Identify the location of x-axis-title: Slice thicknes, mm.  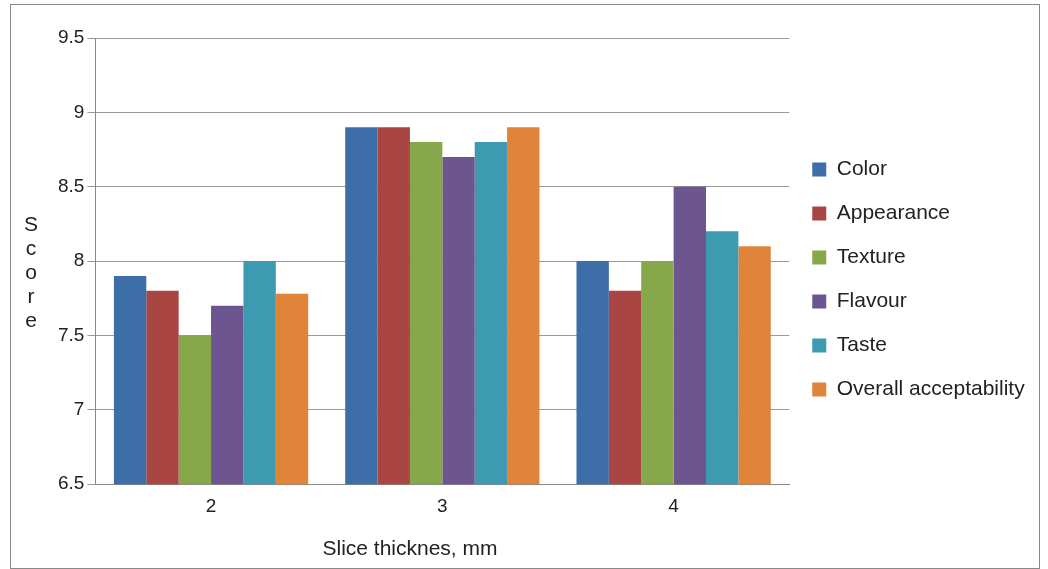
(410, 548).